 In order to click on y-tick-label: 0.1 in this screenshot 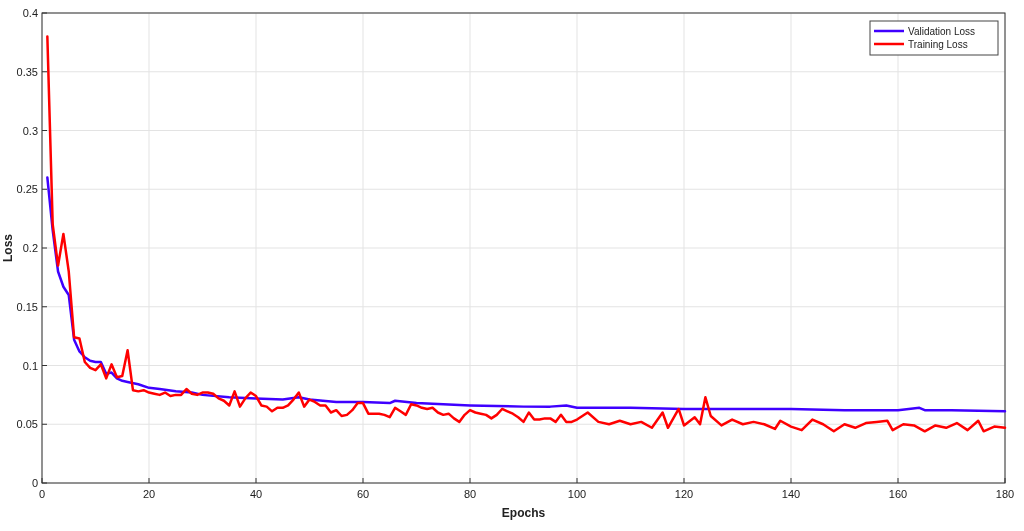, I will do `click(30, 365)`.